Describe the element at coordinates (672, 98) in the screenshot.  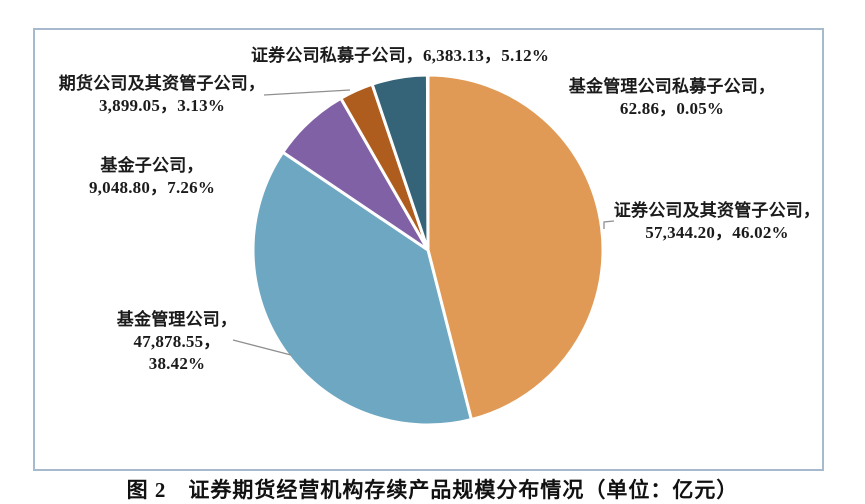
I see `callout-fund-management-private-sub: 基金管理公司私募子公司， 62.86，0.05%` at that location.